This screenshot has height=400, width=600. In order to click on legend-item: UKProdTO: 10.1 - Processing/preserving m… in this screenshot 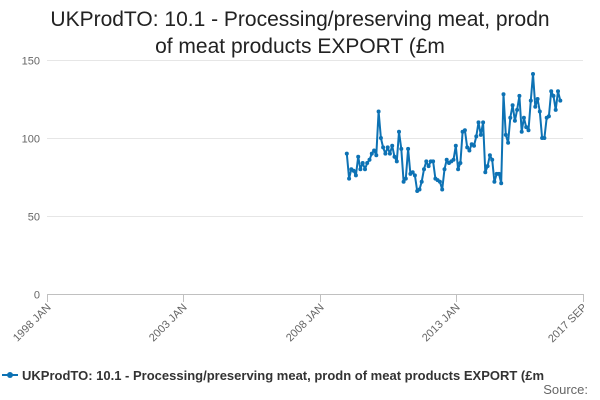, I will do `click(273, 375)`.